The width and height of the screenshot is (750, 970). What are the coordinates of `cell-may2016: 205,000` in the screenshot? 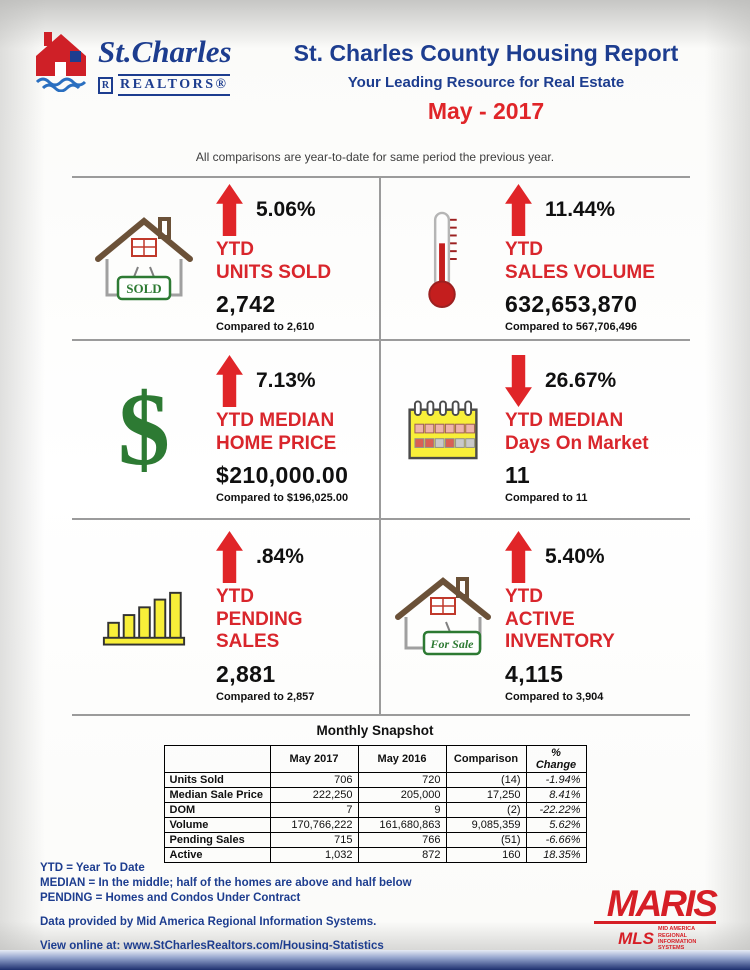 It's located at (402, 795).